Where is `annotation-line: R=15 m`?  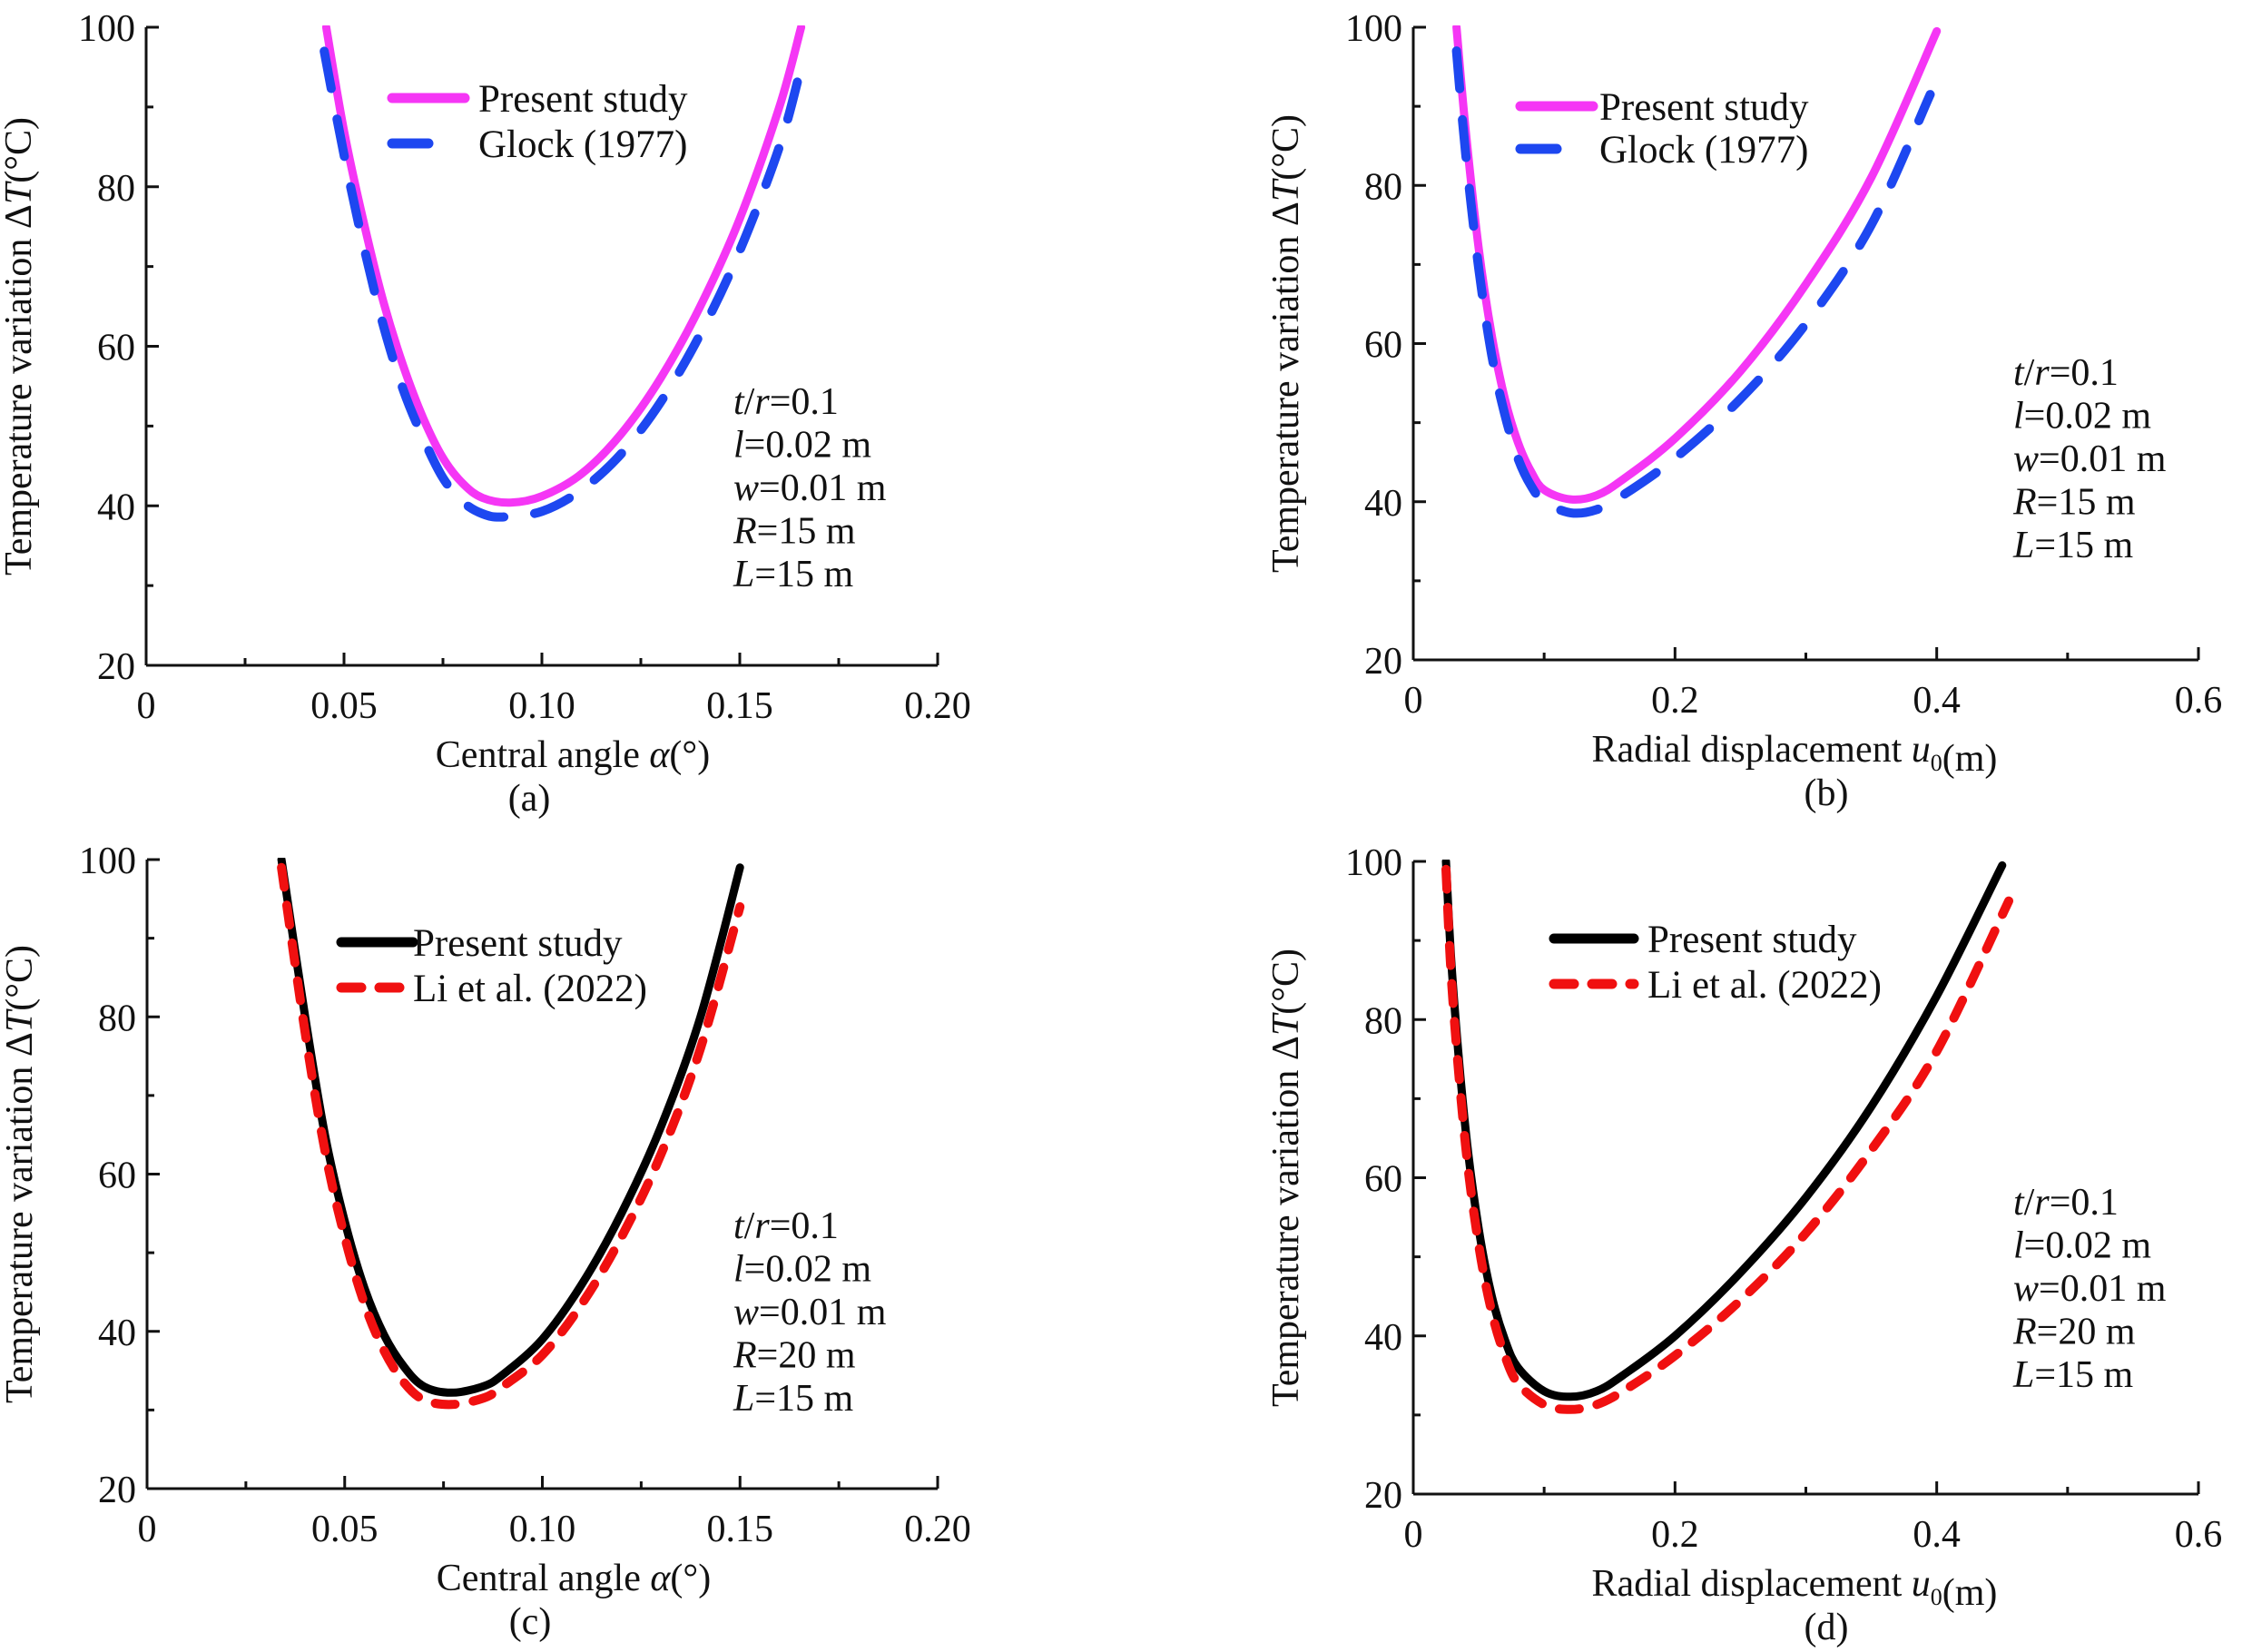 annotation-line: R=15 m is located at coordinates (794, 532).